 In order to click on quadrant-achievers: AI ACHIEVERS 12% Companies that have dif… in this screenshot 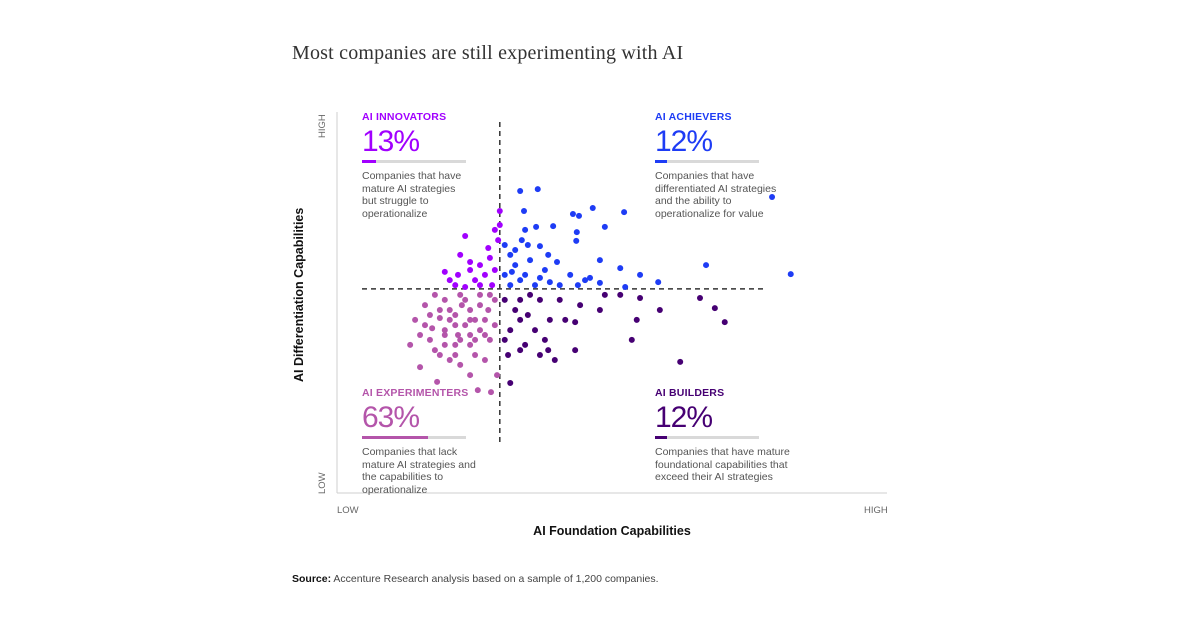, I will do `click(716, 165)`.